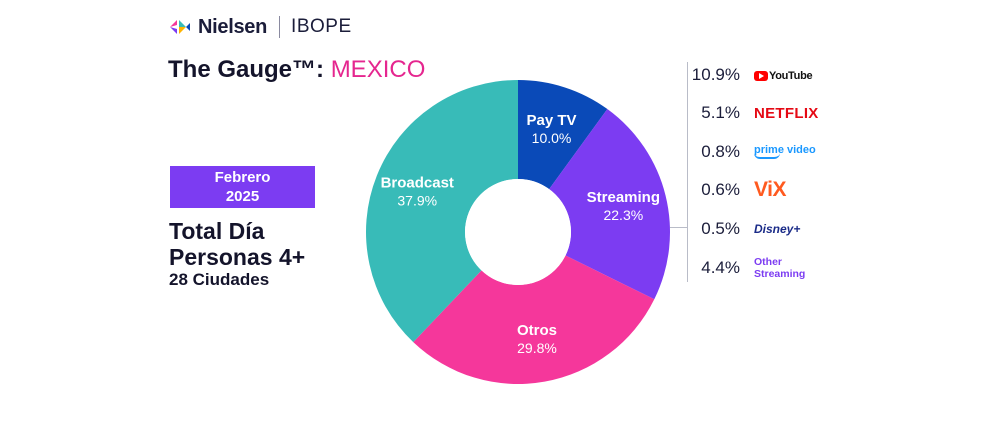 This screenshot has width=989, height=424. What do you see at coordinates (678, 227) in the screenshot?
I see `breakdown-connector` at bounding box center [678, 227].